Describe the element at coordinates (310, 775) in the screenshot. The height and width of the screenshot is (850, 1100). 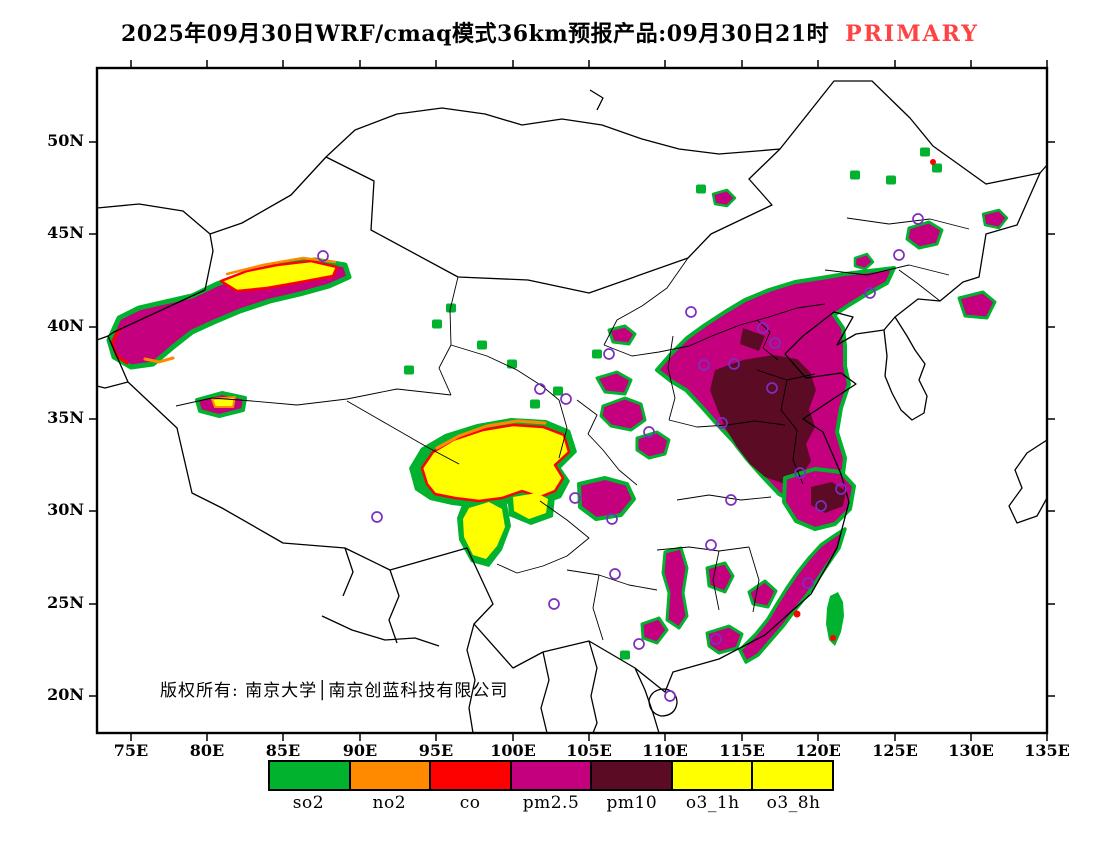
I see `legend-swatch-so2` at that location.